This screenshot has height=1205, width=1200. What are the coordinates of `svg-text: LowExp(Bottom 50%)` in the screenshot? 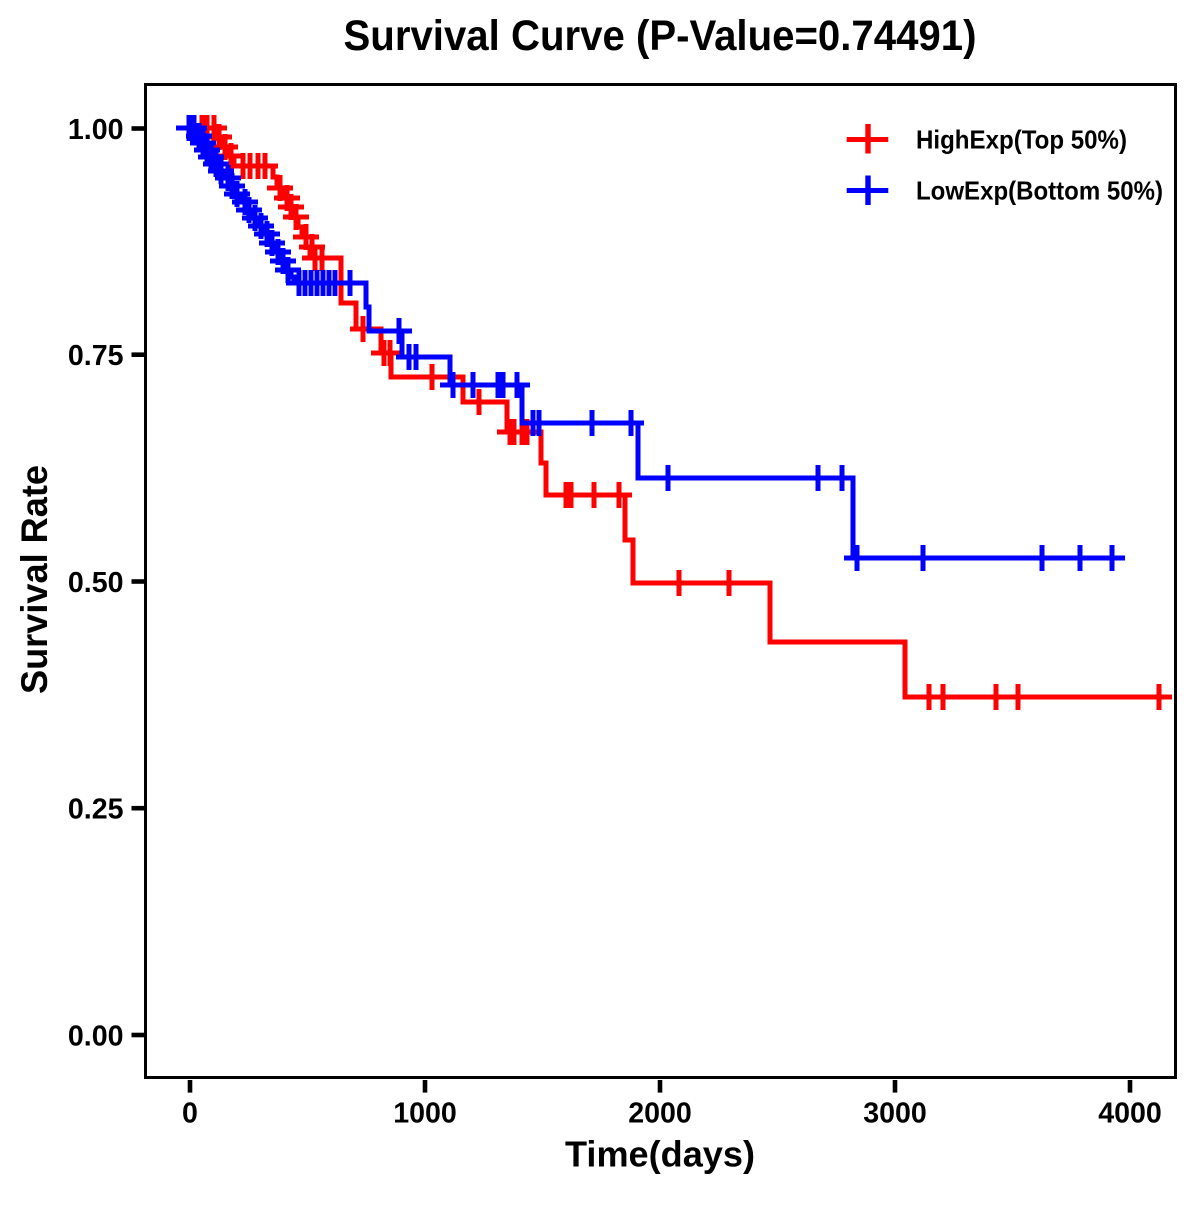 It's located at (1039, 191).